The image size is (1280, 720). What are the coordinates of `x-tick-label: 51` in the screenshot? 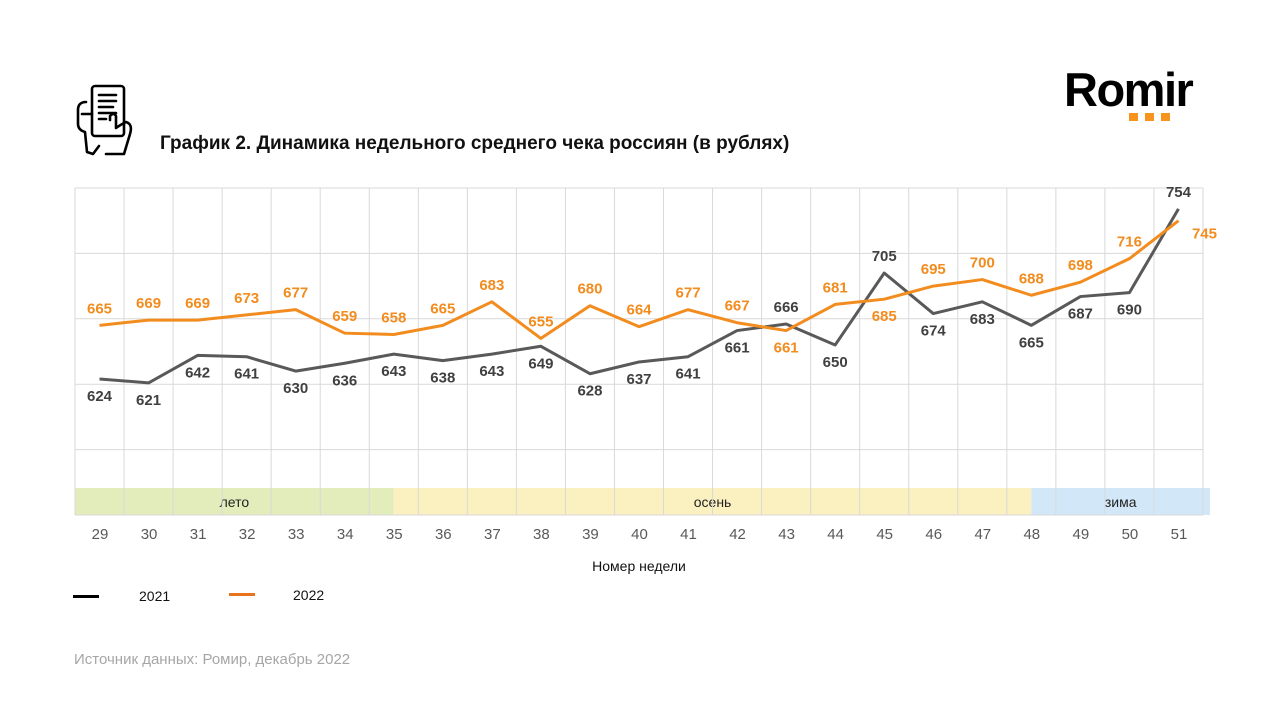 It's located at (1179, 534).